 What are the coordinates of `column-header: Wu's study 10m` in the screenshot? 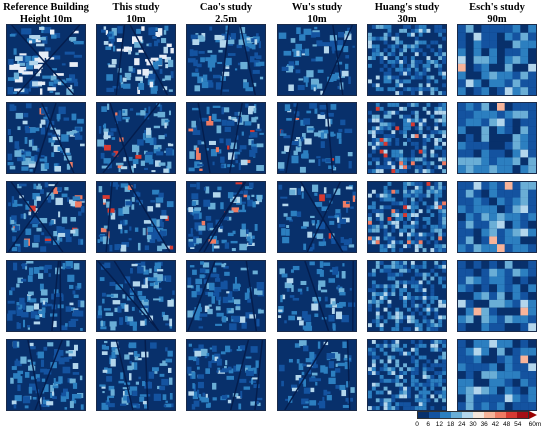 It's located at (317, 14).